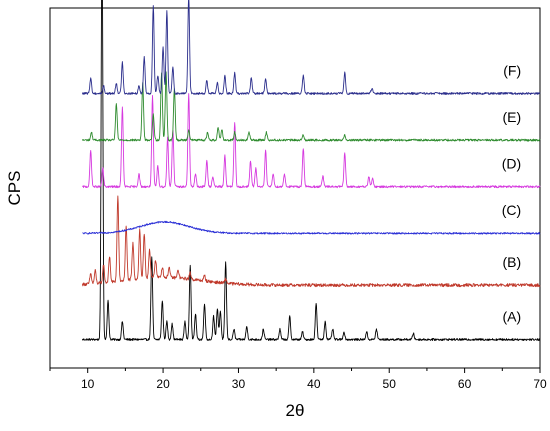 This screenshot has width=550, height=431. I want to click on series-line-c, so click(311, 227).